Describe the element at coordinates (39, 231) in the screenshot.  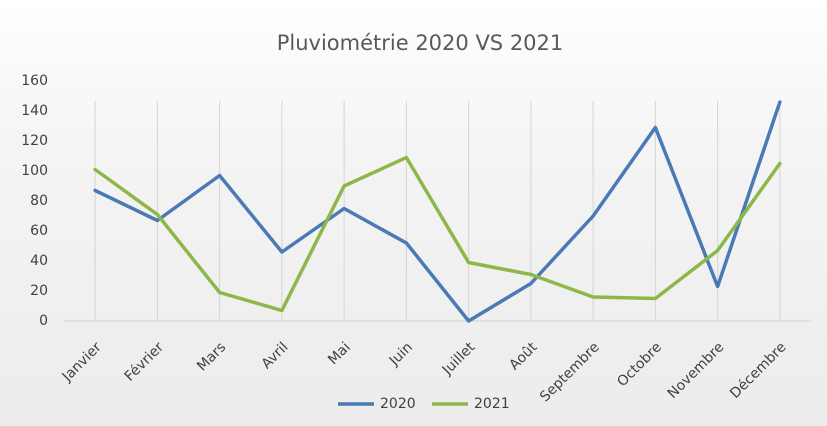
I see `y-tick-label: 60` at that location.